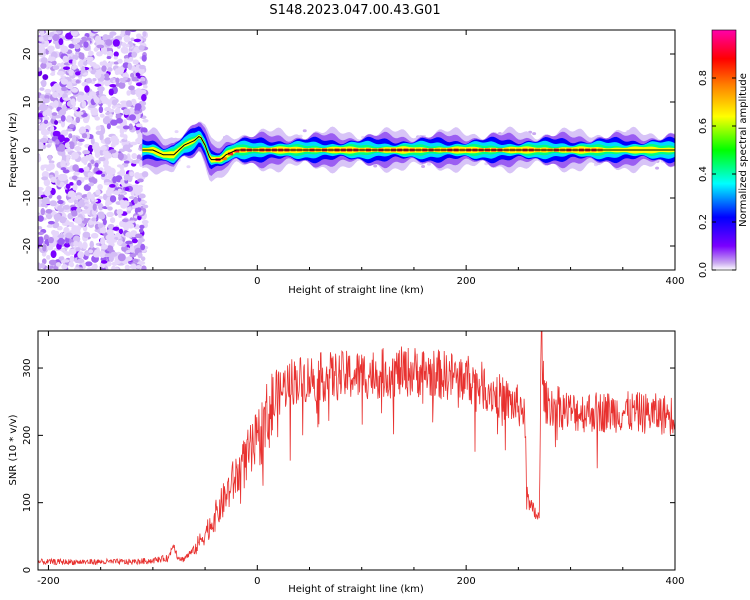  I want to click on ridge-core, so click(237, 151).